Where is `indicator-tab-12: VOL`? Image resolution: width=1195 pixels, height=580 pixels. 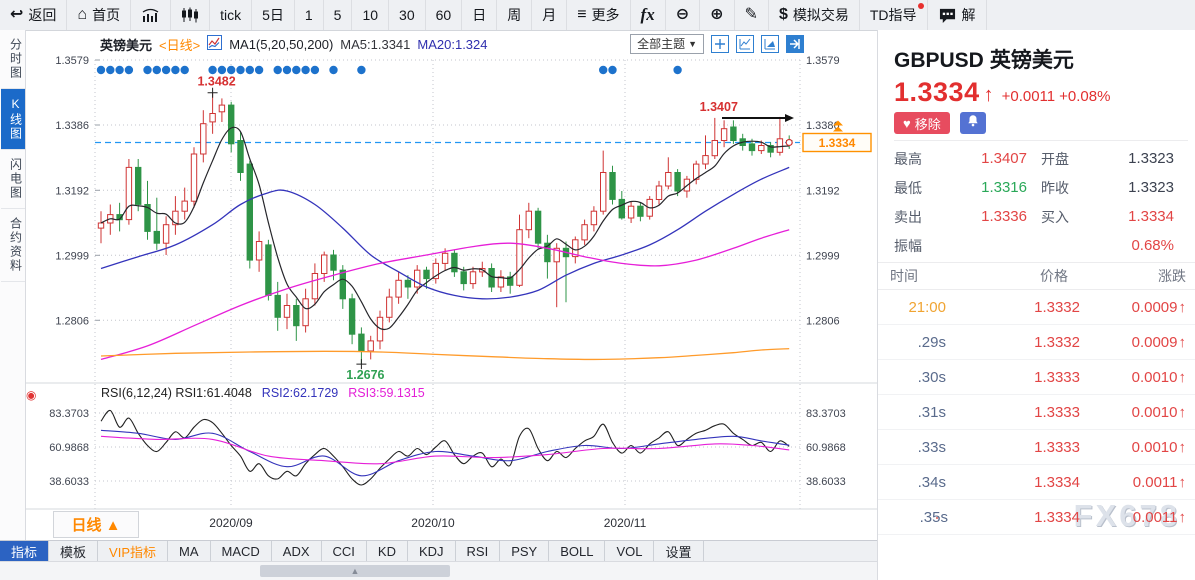 indicator-tab-12: VOL is located at coordinates (630, 551).